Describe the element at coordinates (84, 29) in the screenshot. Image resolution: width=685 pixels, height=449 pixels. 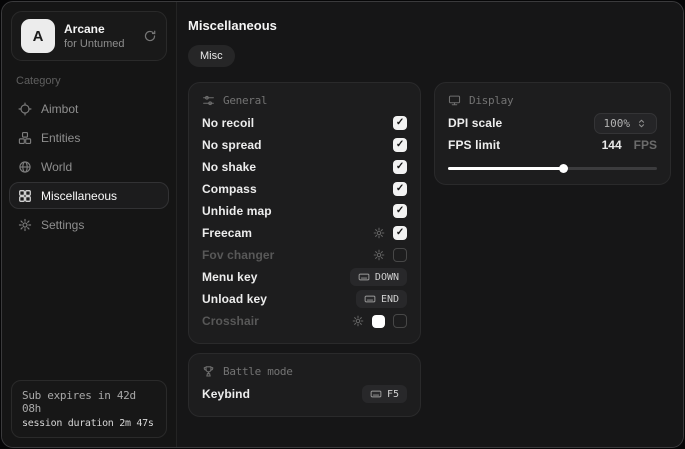
I see `app-name: Arcane` at that location.